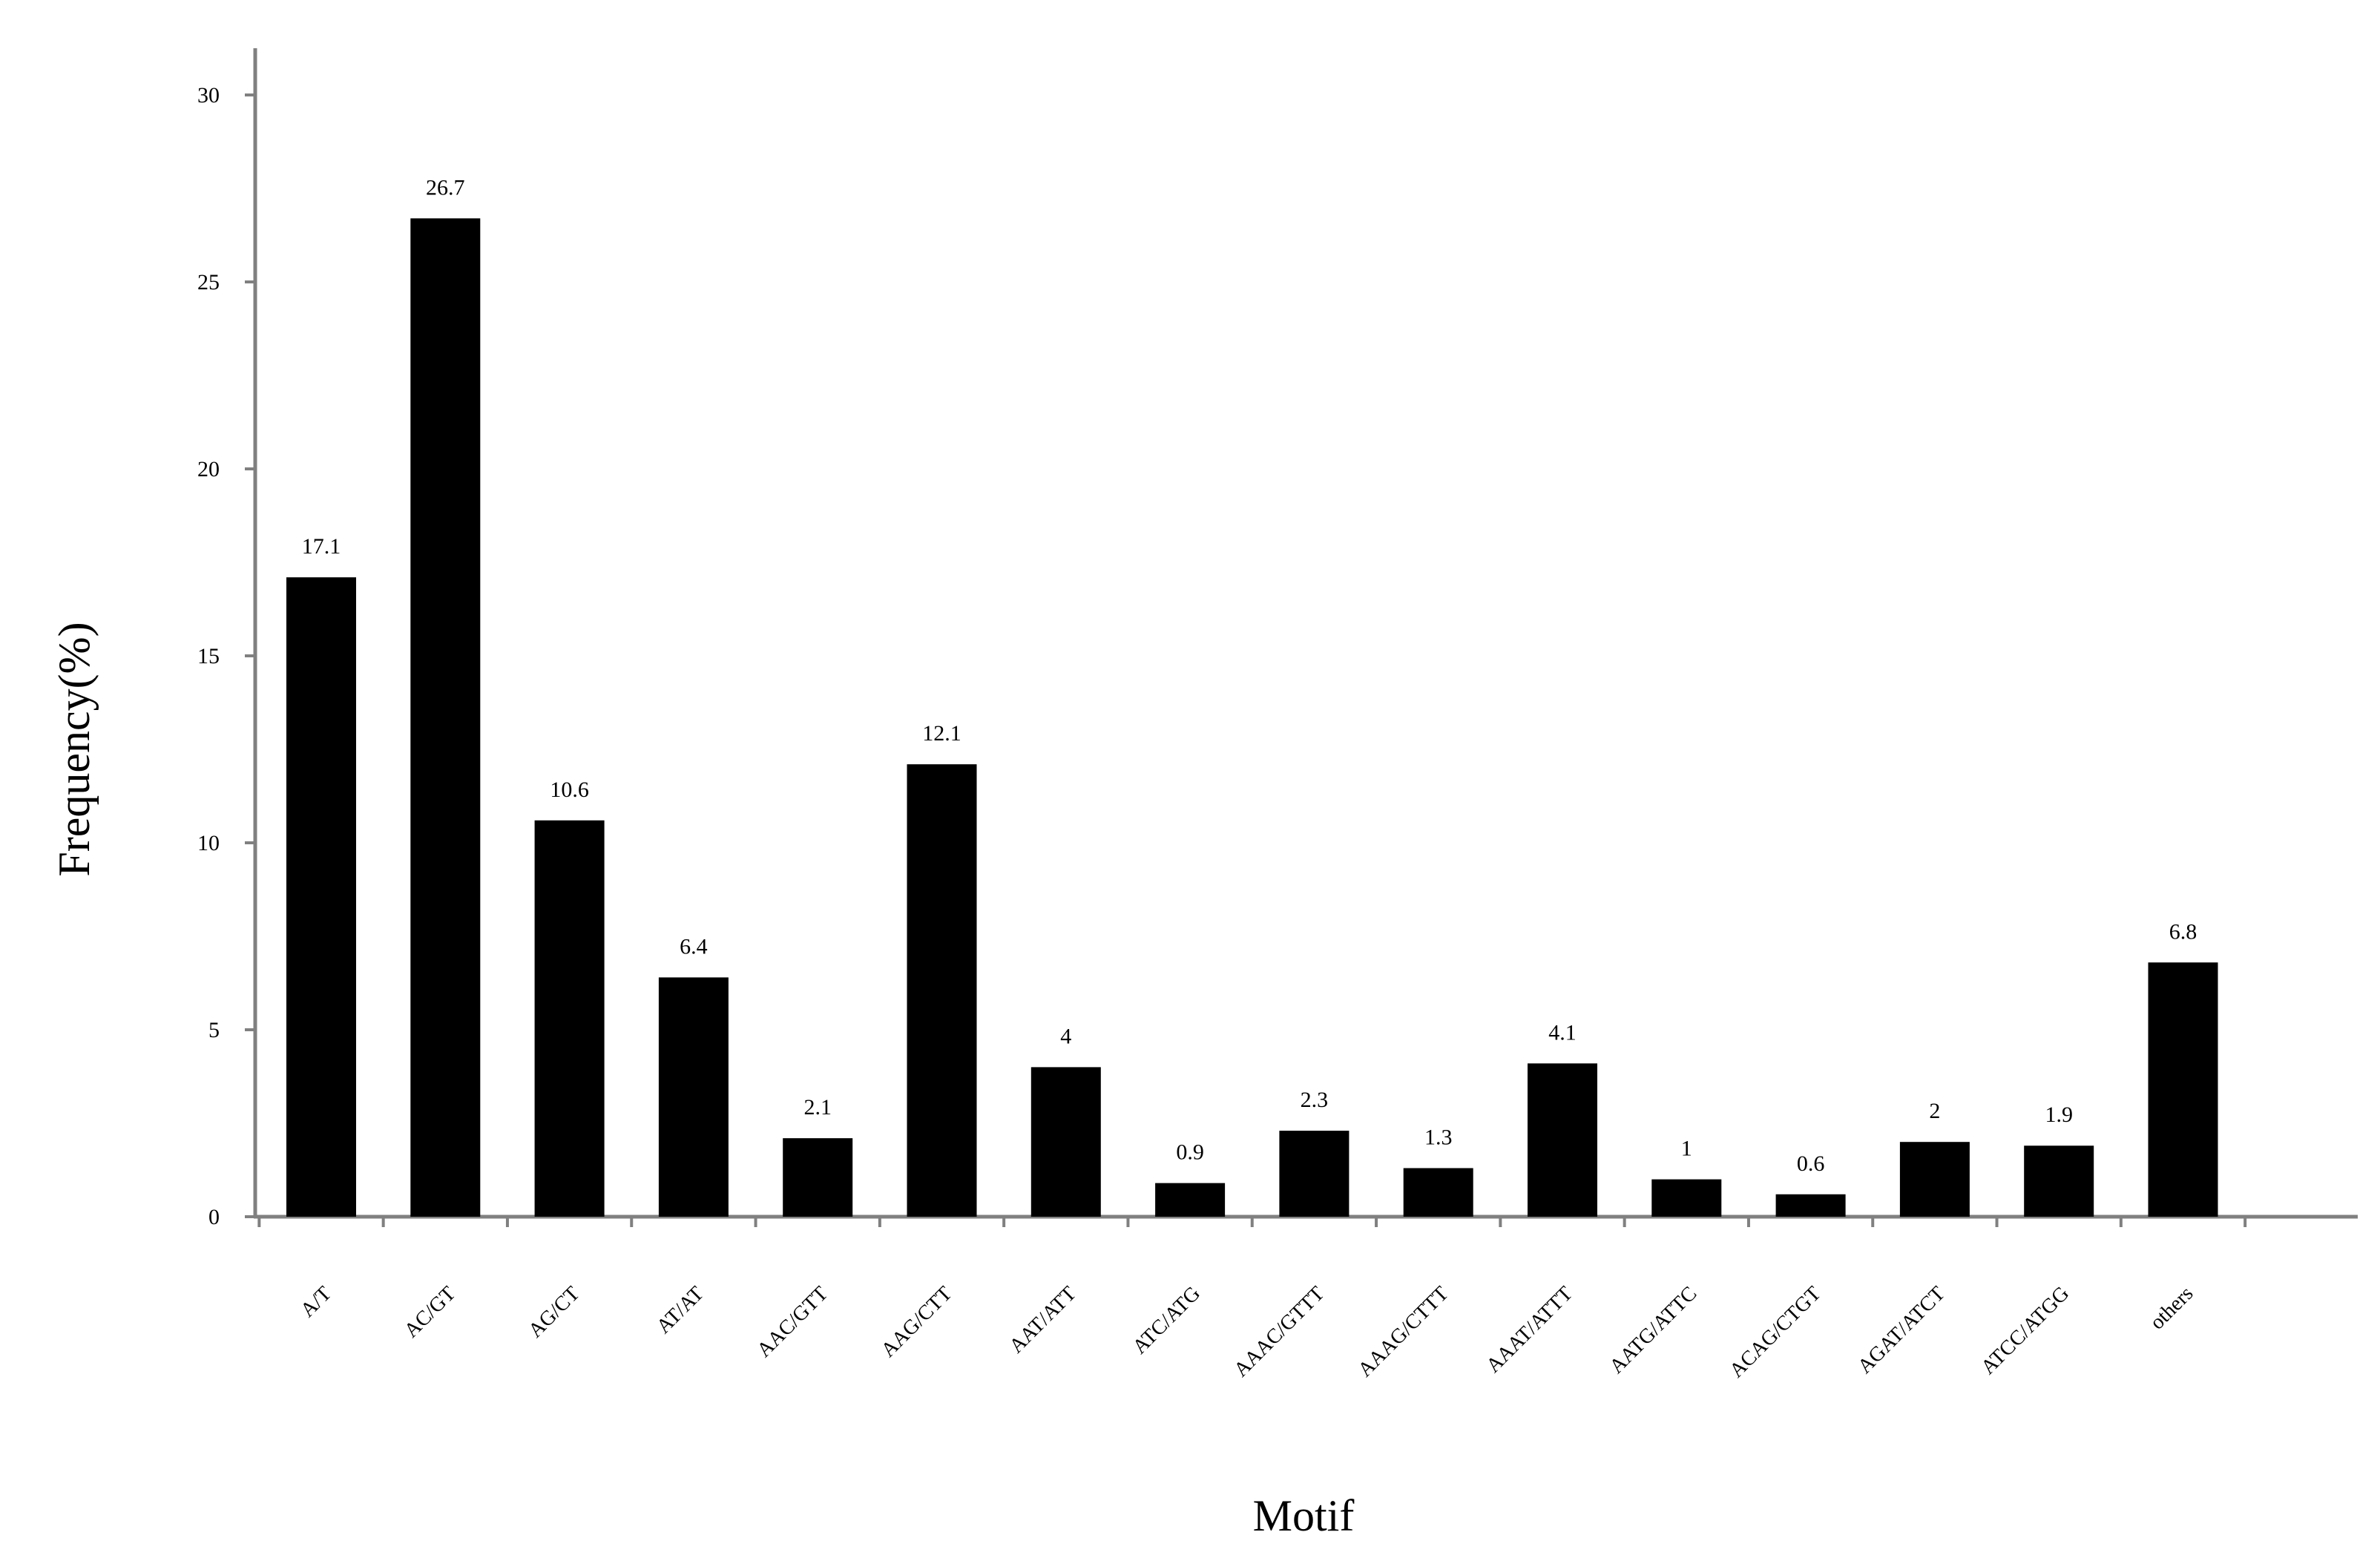 This screenshot has width=2380, height=1558. Describe the element at coordinates (1279, 1331) in the screenshot. I see `x-tick-label: AAAC/GTTT` at that location.